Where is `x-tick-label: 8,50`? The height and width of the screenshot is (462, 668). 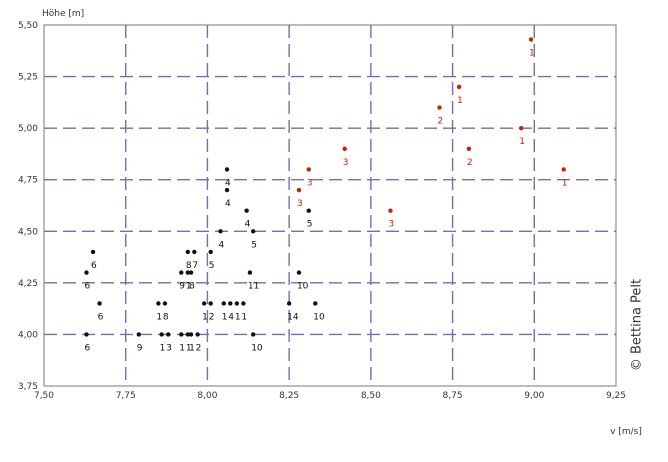
x-tick-label: 8,50 is located at coordinates (371, 396).